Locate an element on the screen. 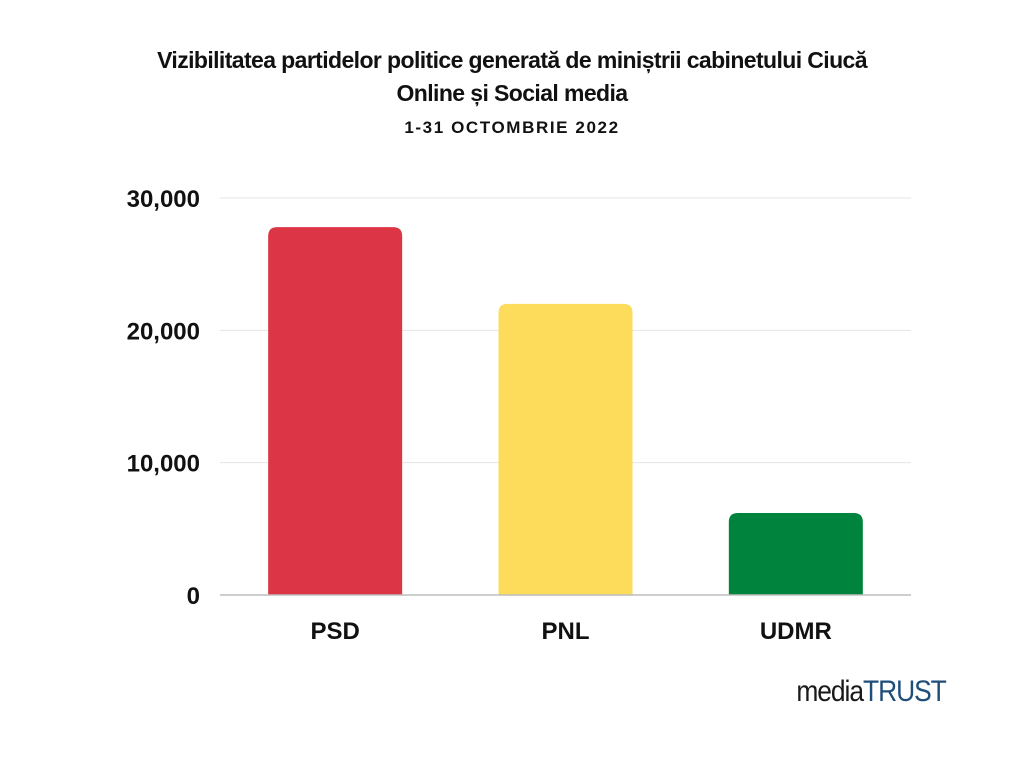 This screenshot has width=1024, height=768. y-tick-label: 30,000 is located at coordinates (163, 199).